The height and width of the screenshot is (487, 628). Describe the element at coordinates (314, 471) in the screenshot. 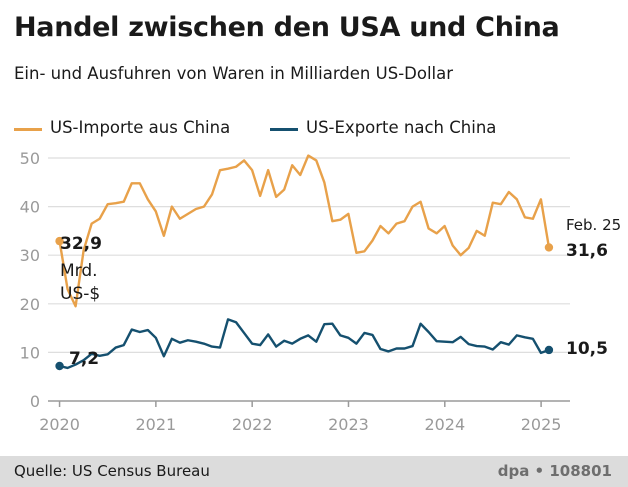

I see `footer-bar` at that location.